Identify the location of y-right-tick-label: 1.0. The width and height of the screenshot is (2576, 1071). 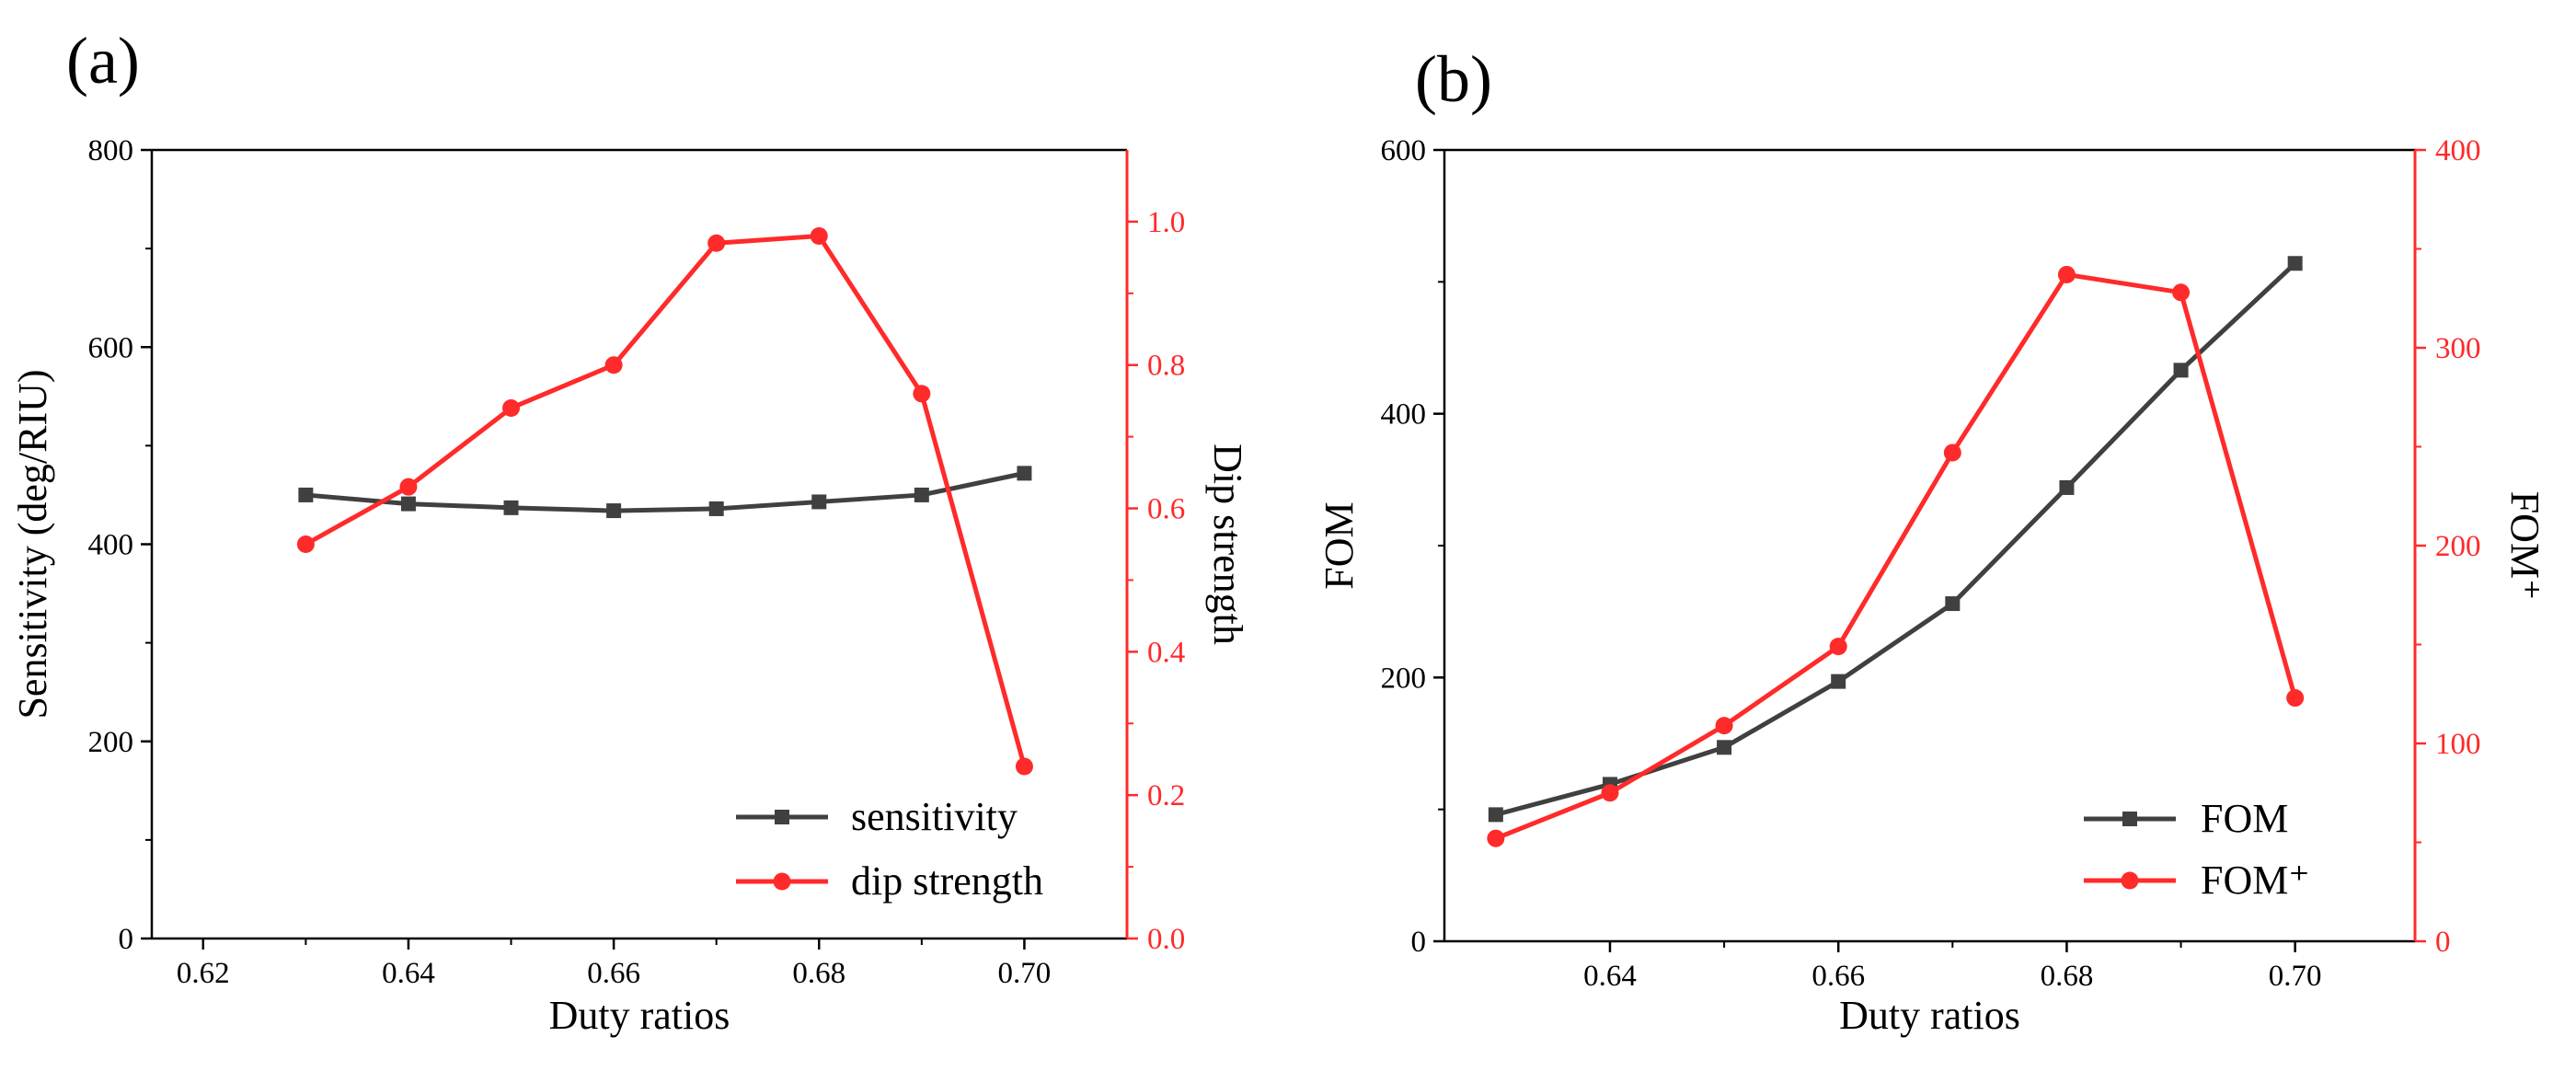
(1166, 222).